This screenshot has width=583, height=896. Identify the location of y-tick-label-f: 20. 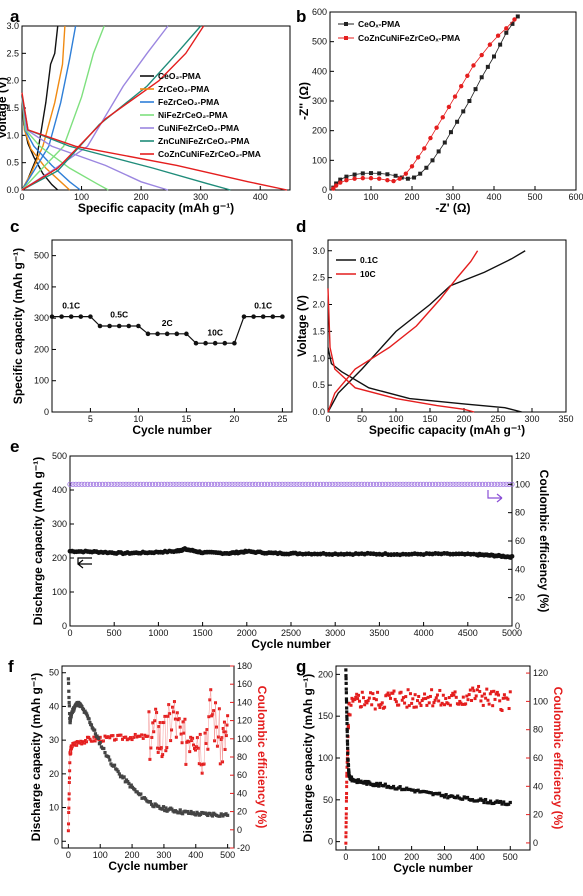
(54, 774).